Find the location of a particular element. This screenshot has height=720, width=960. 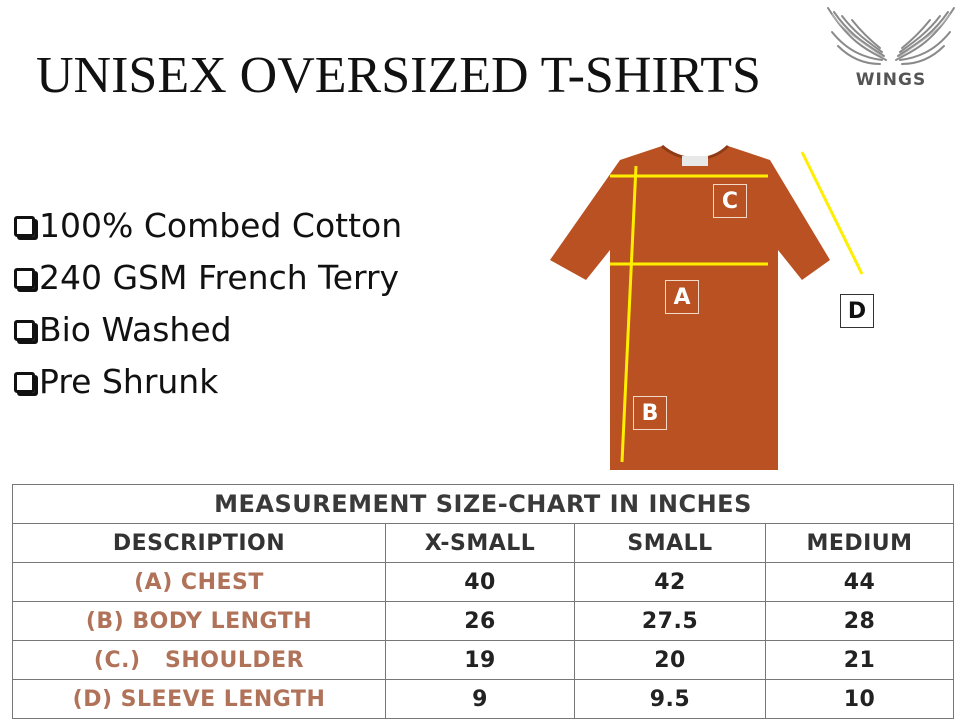

cell-value: 44 is located at coordinates (859, 582).